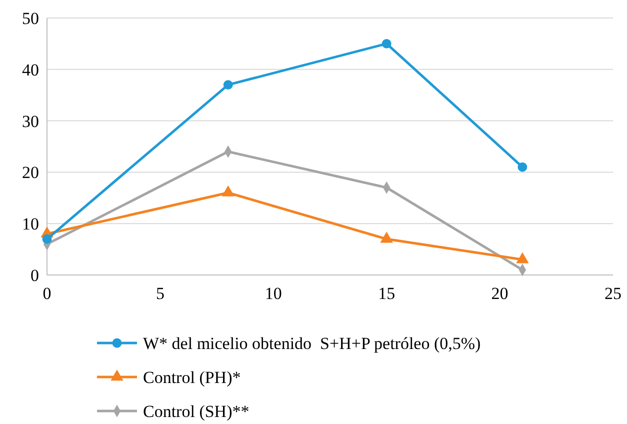  I want to click on y-tick-label: 50, so click(30, 18).